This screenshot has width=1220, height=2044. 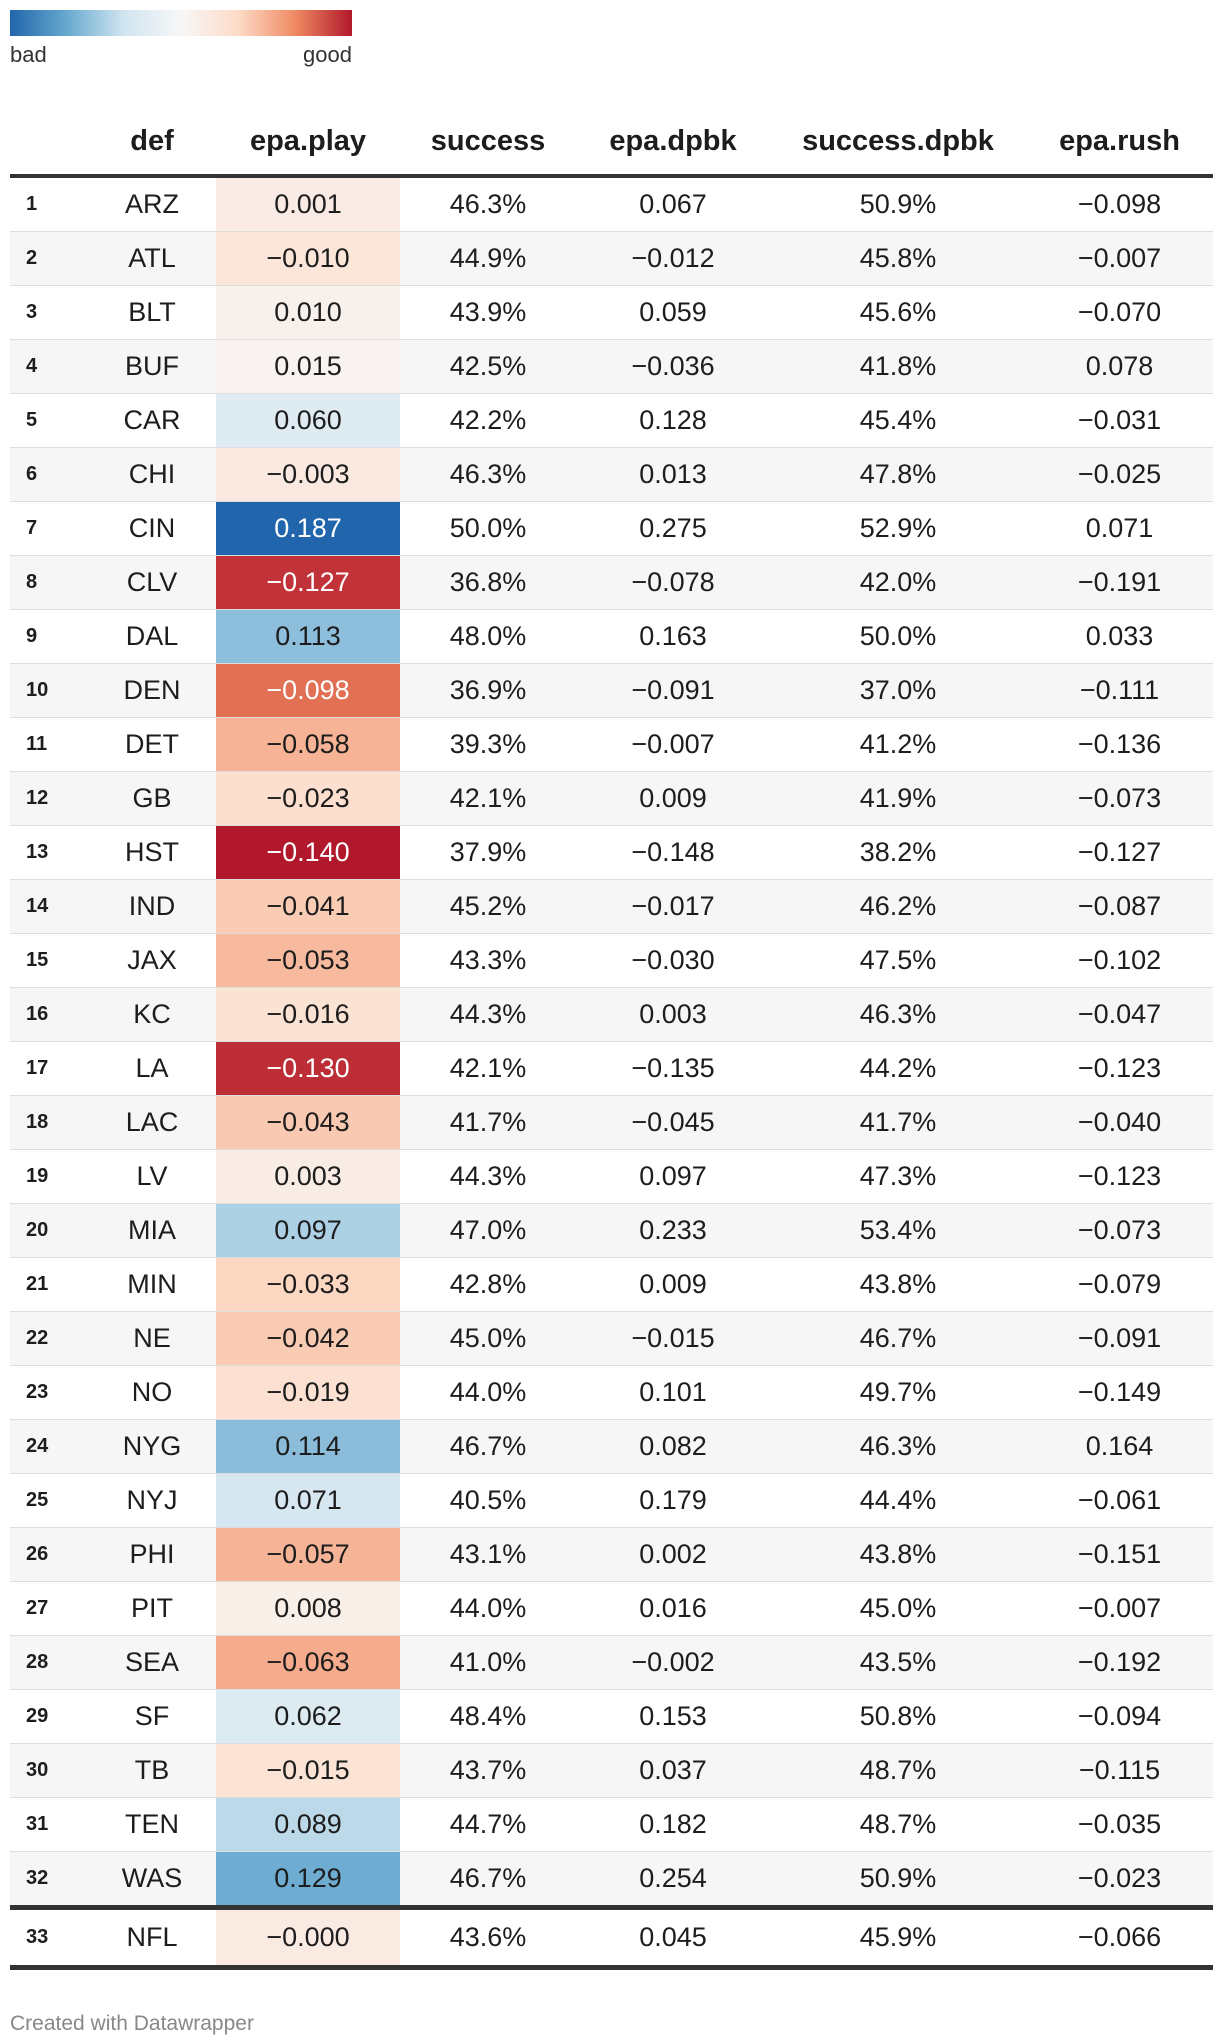 I want to click on table-row: 8 CLV −0.127 36.8% −0.078 42.0% −0.191, so click(x=611, y=582).